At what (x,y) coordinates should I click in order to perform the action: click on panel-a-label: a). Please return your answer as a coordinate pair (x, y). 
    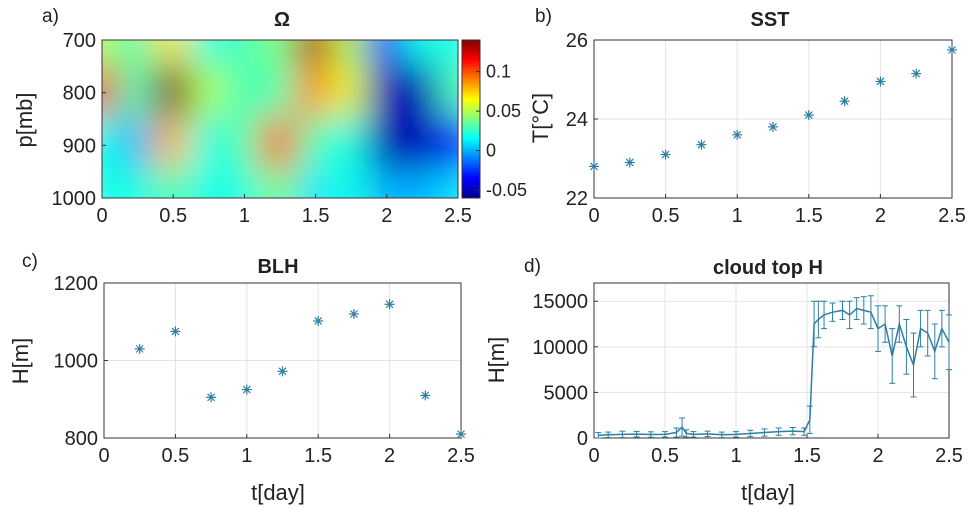
    Looking at the image, I should click on (50, 16).